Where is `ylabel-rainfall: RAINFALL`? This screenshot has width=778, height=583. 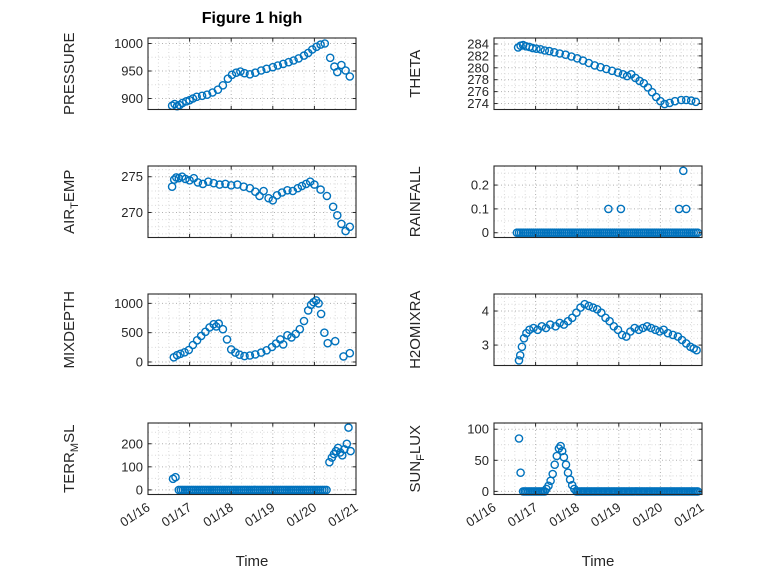 ylabel-rainfall: RAINFALL is located at coordinates (415, 201).